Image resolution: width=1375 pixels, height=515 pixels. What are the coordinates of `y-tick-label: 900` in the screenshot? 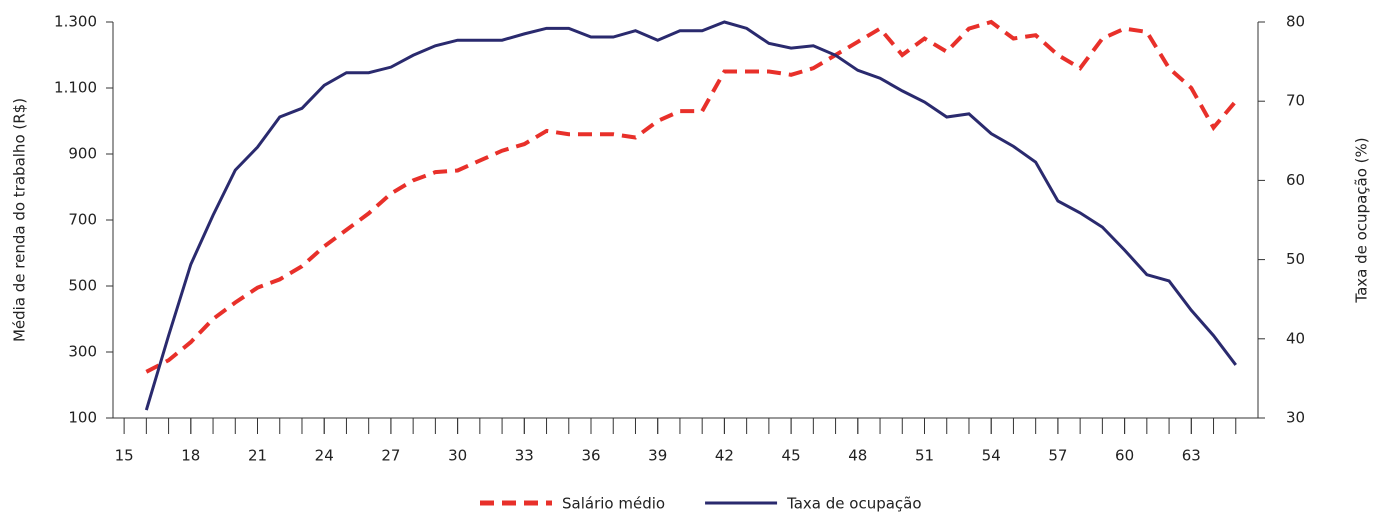 It's located at (82, 154).